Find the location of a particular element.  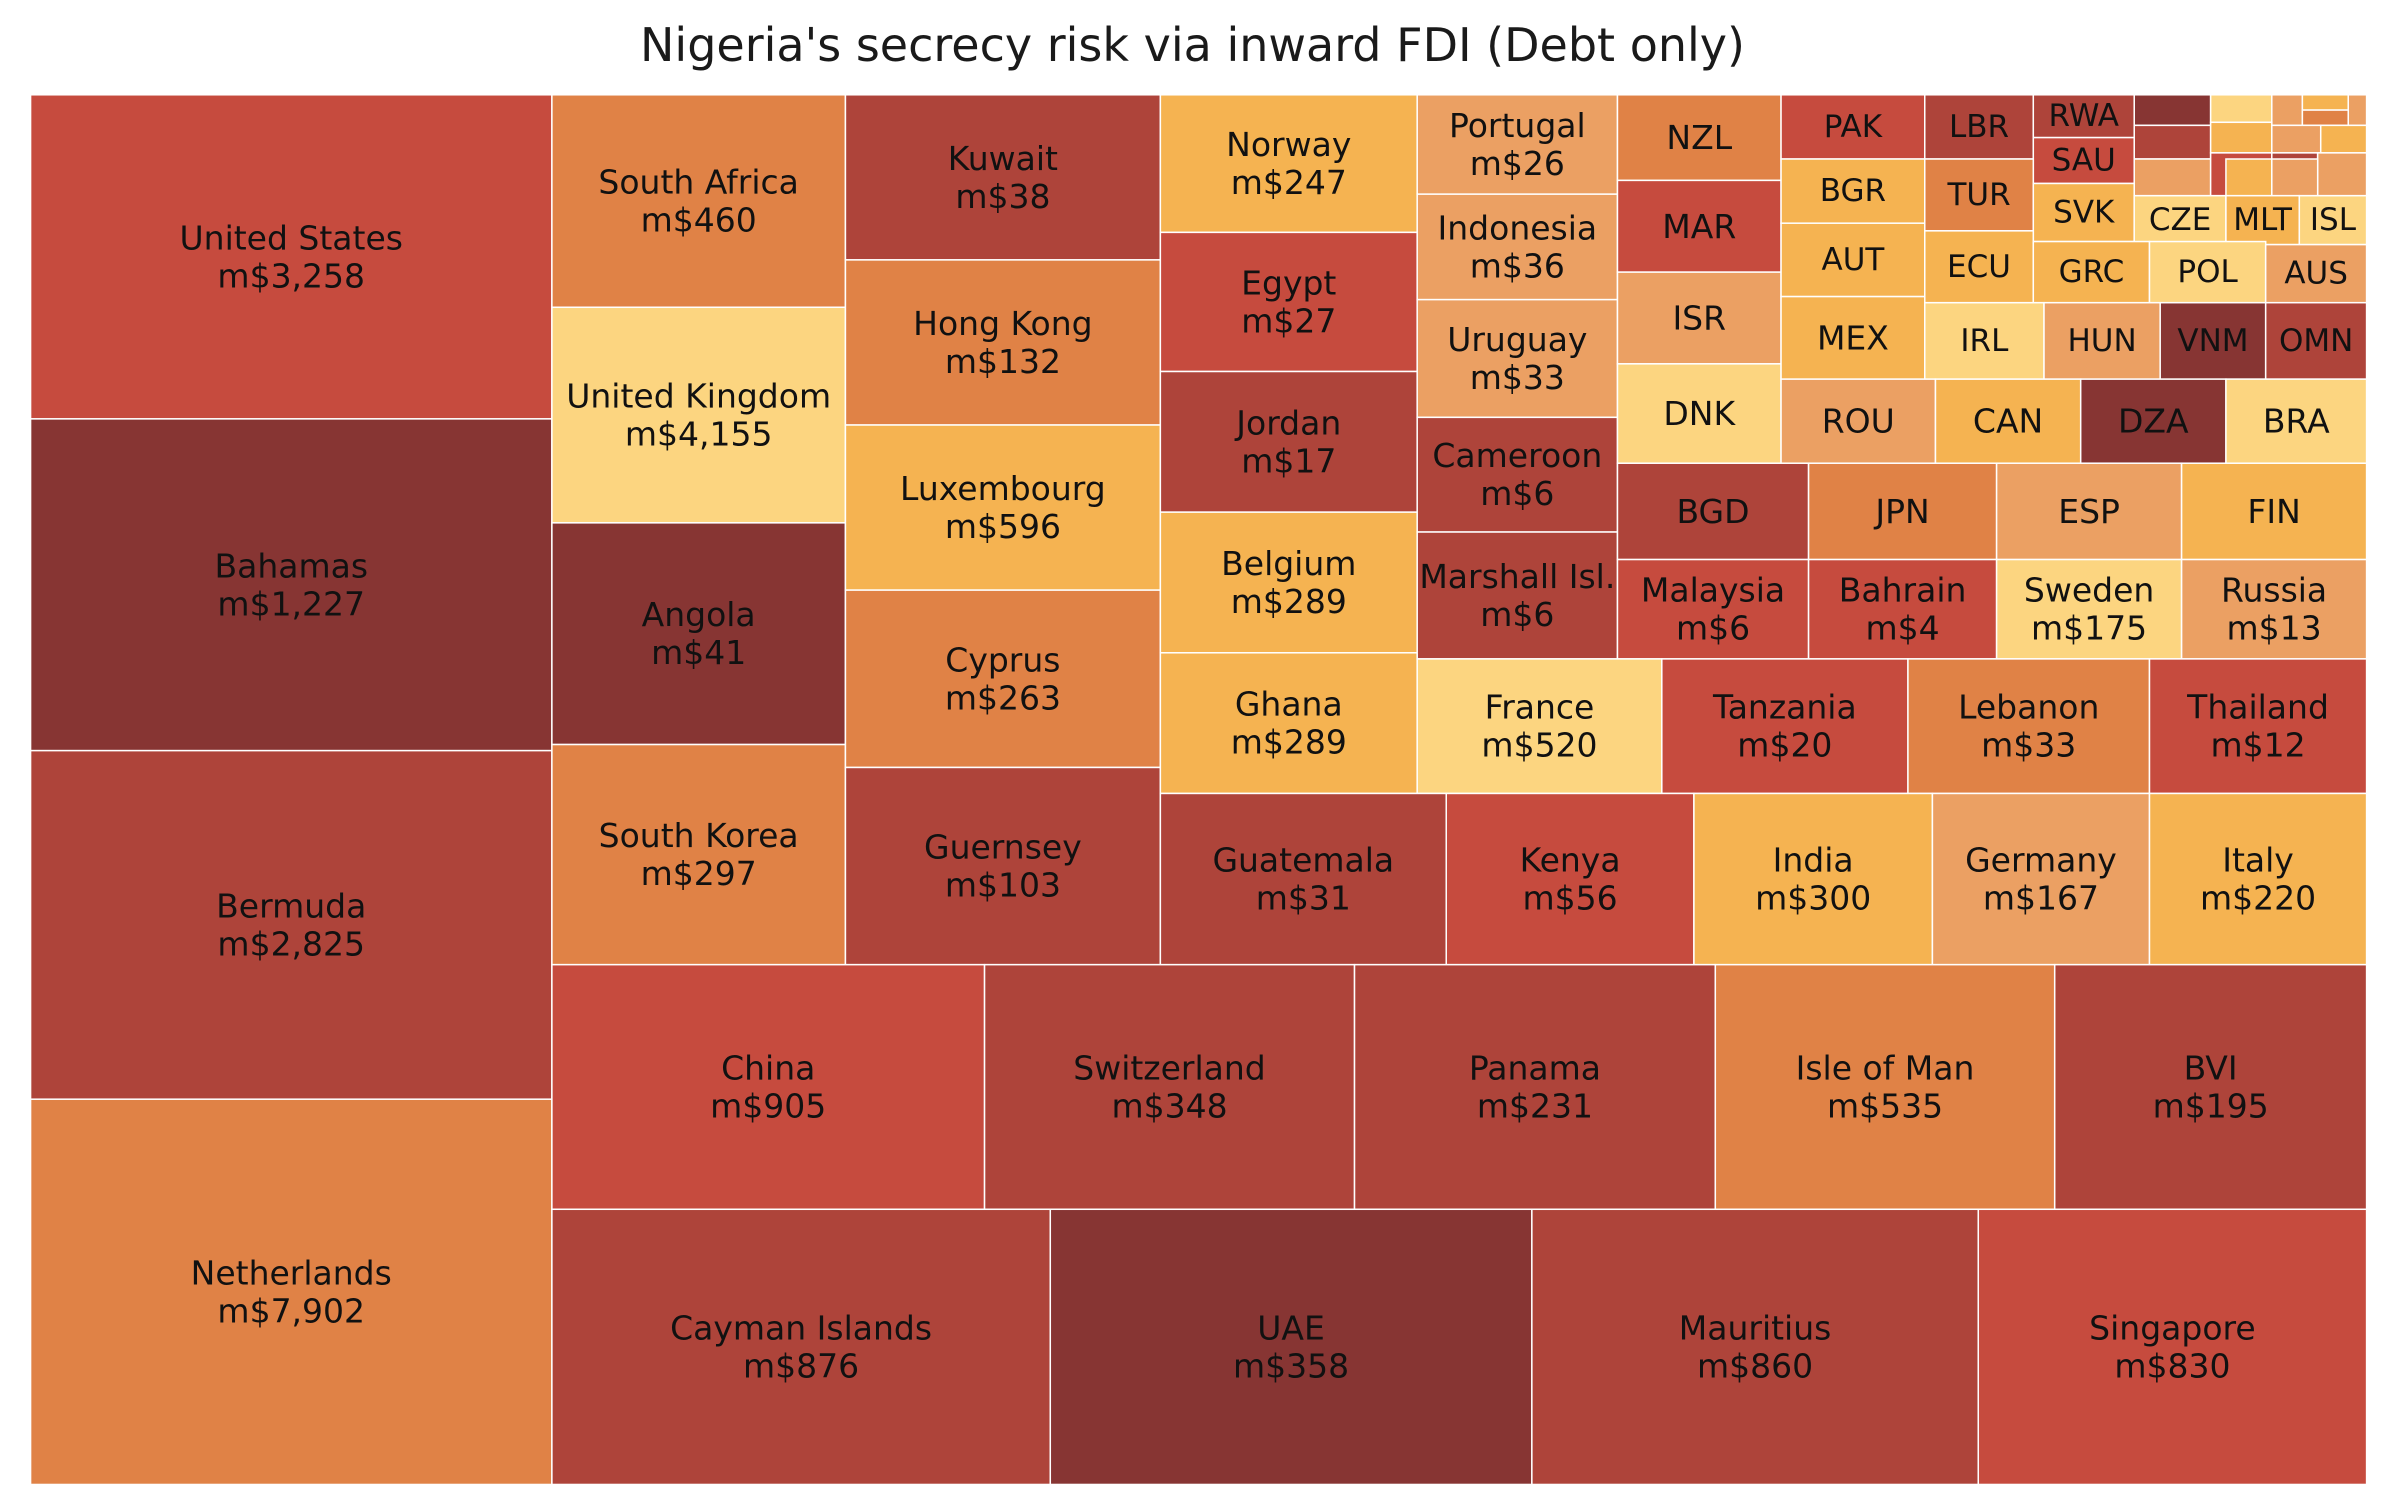

cell-name-bahamas: Bahamas is located at coordinates (291, 565).